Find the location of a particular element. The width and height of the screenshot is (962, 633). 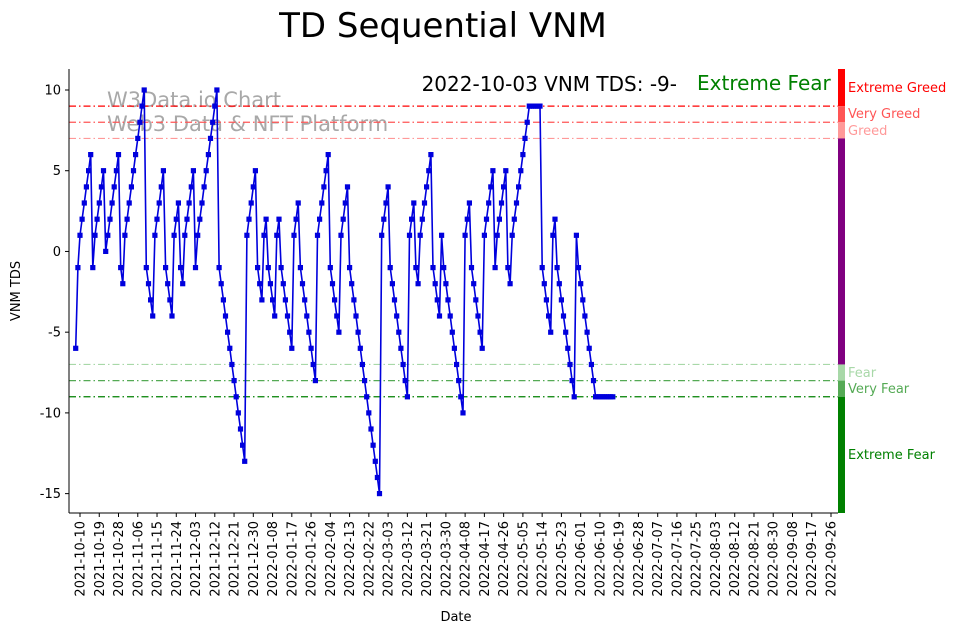

x-tick-label: 2022-07-25 is located at coordinates (697, 559).